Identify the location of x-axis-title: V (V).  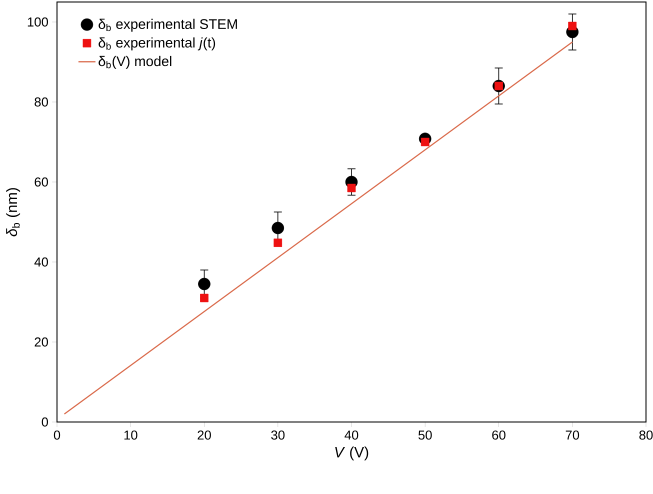
(351, 453).